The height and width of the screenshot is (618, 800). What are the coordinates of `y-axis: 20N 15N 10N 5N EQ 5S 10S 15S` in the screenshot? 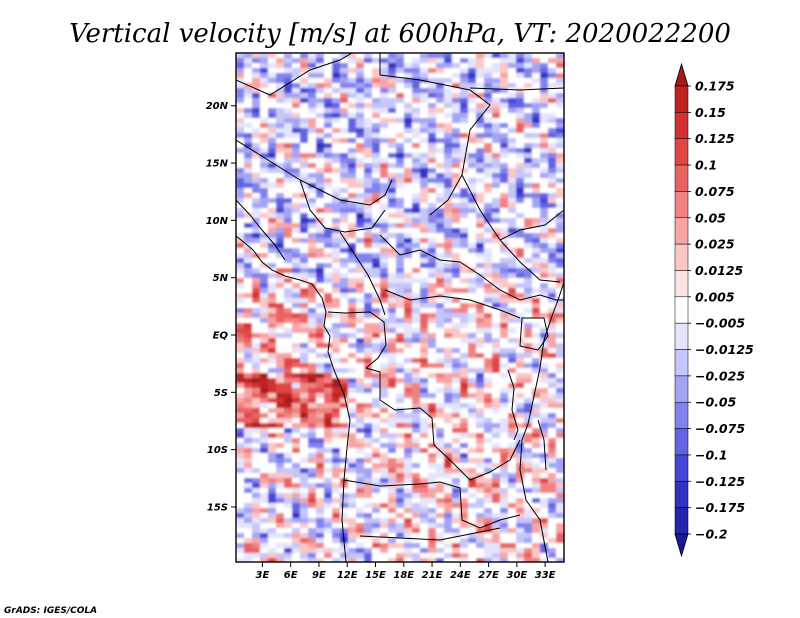 It's located at (221, 307).